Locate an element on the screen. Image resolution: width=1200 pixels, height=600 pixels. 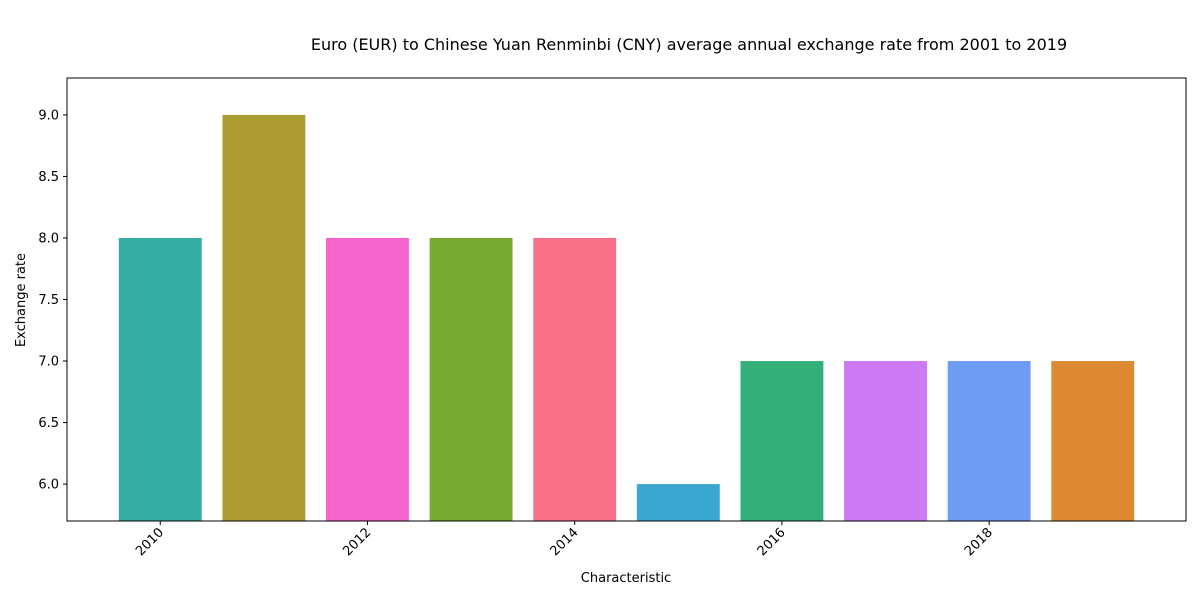
x-tick-label: 2012 is located at coordinates (357, 542).